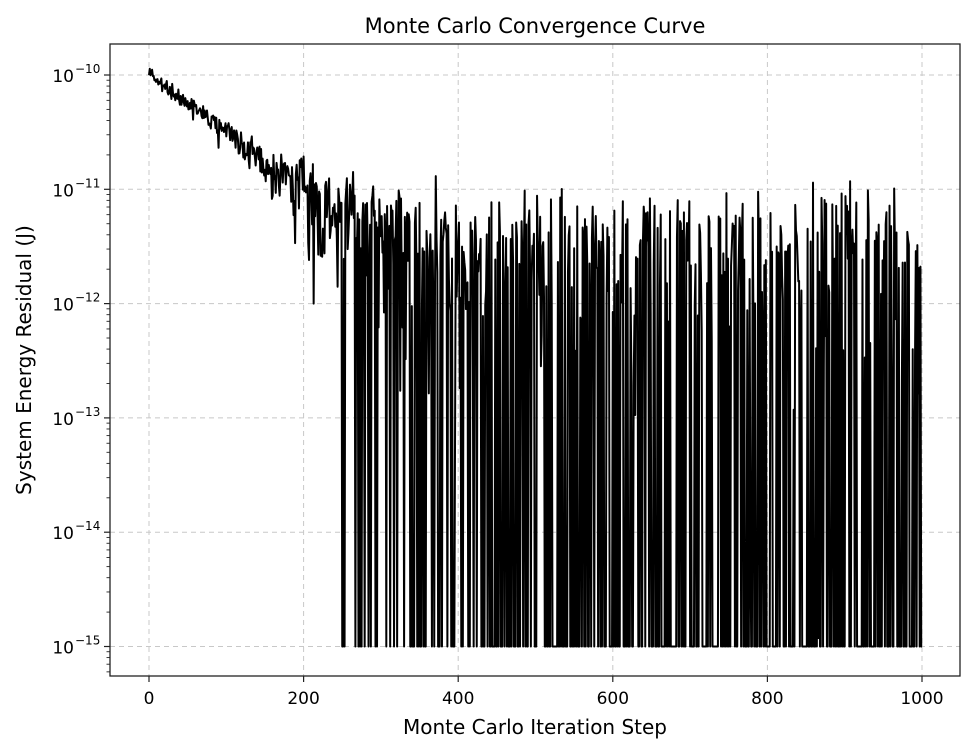  Describe the element at coordinates (767, 699) in the screenshot. I see `x-tick-label: 800` at that location.